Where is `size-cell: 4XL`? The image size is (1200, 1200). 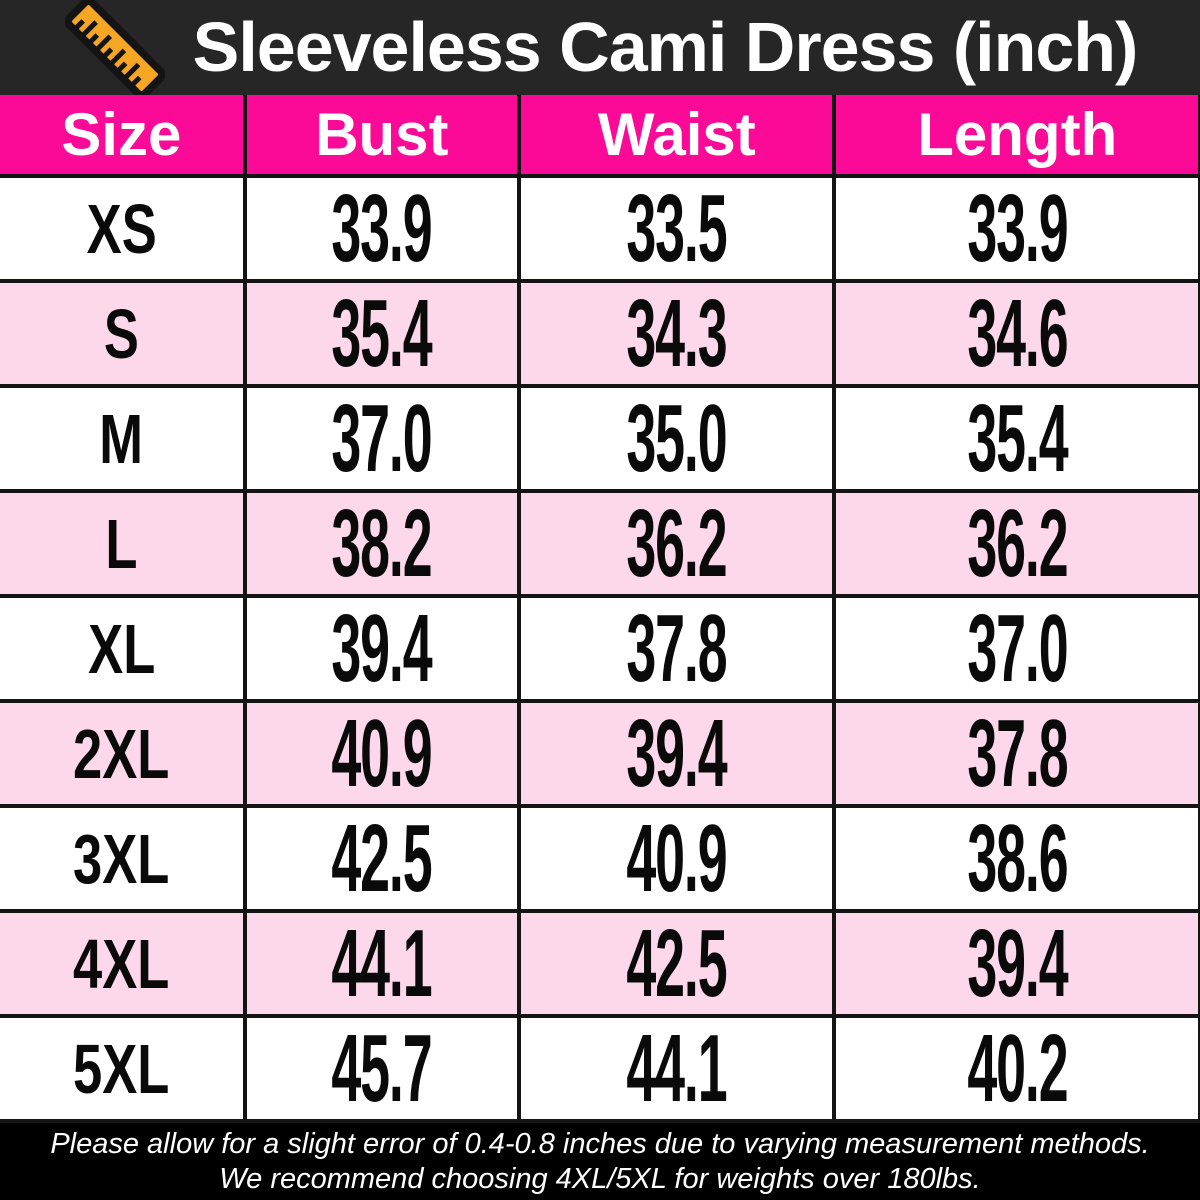 size-cell: 4XL is located at coordinates (121, 963).